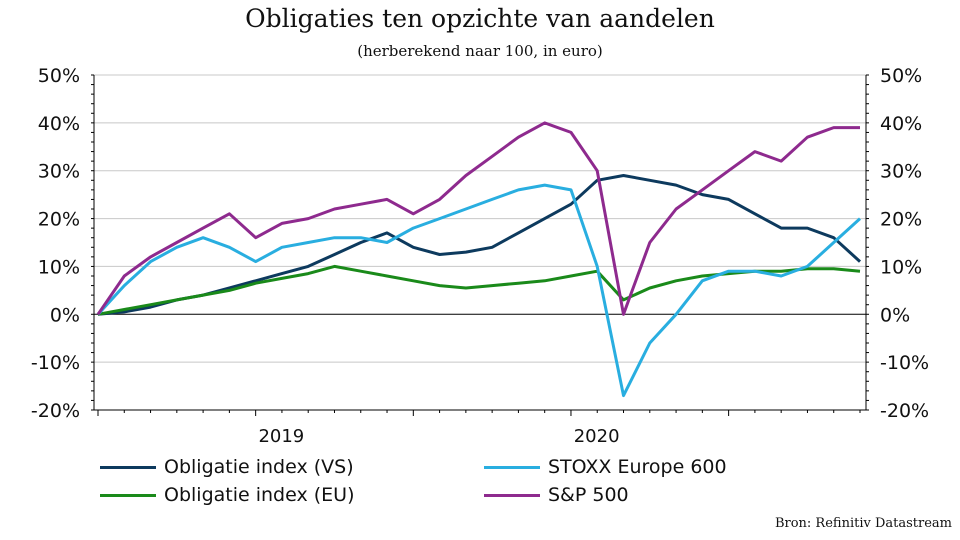 The height and width of the screenshot is (540, 960). What do you see at coordinates (597, 436) in the screenshot?
I see `x-tick-label: 2020` at bounding box center [597, 436].